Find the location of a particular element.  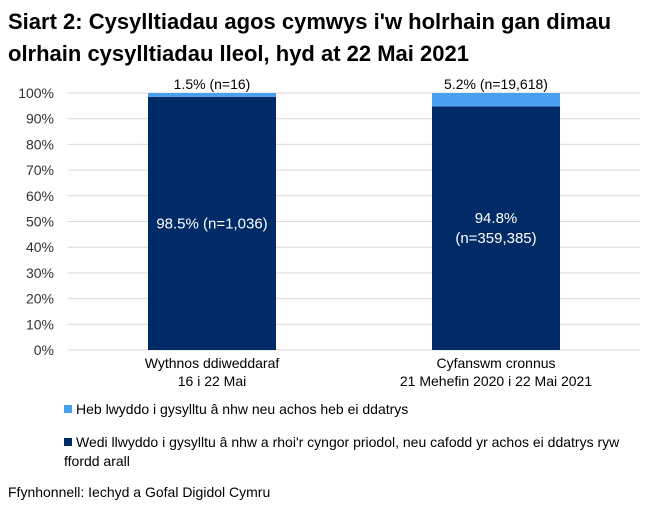

x-category-label: 21 Mehefin 2020 i 22 Mai 2021 is located at coordinates (496, 381).